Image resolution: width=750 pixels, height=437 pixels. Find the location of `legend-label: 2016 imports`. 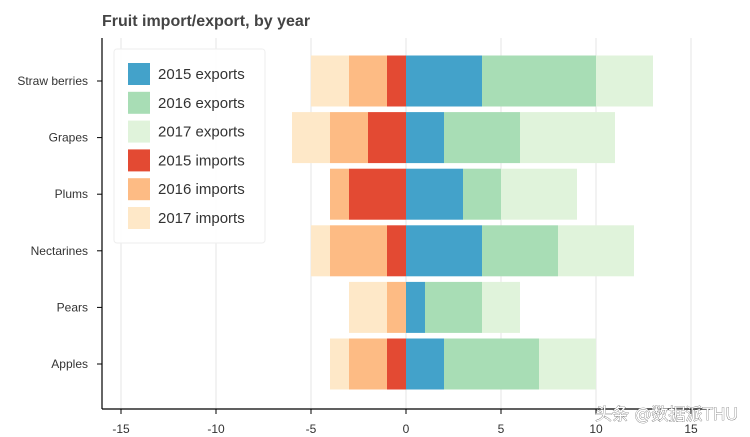

legend-label: 2016 imports is located at coordinates (201, 189).